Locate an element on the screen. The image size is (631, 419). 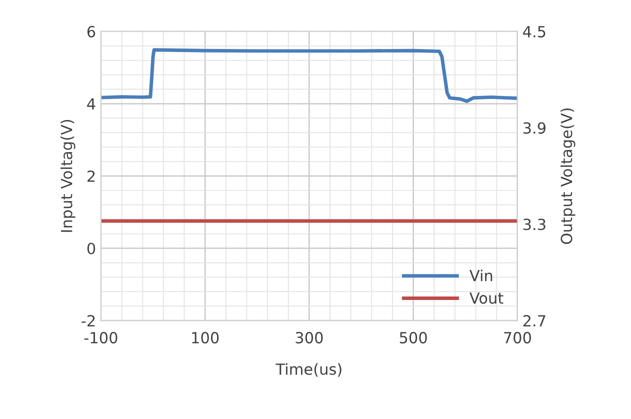
x-axis-title: Time(us) is located at coordinates (309, 370).